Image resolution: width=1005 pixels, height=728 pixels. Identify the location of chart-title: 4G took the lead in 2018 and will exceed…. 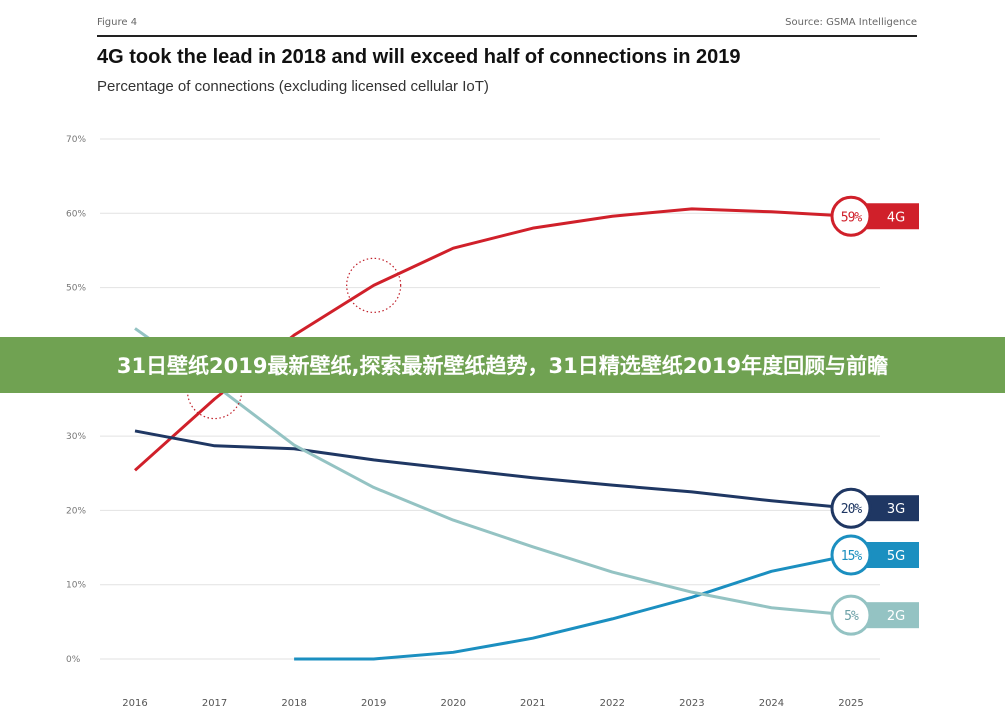
(419, 57).